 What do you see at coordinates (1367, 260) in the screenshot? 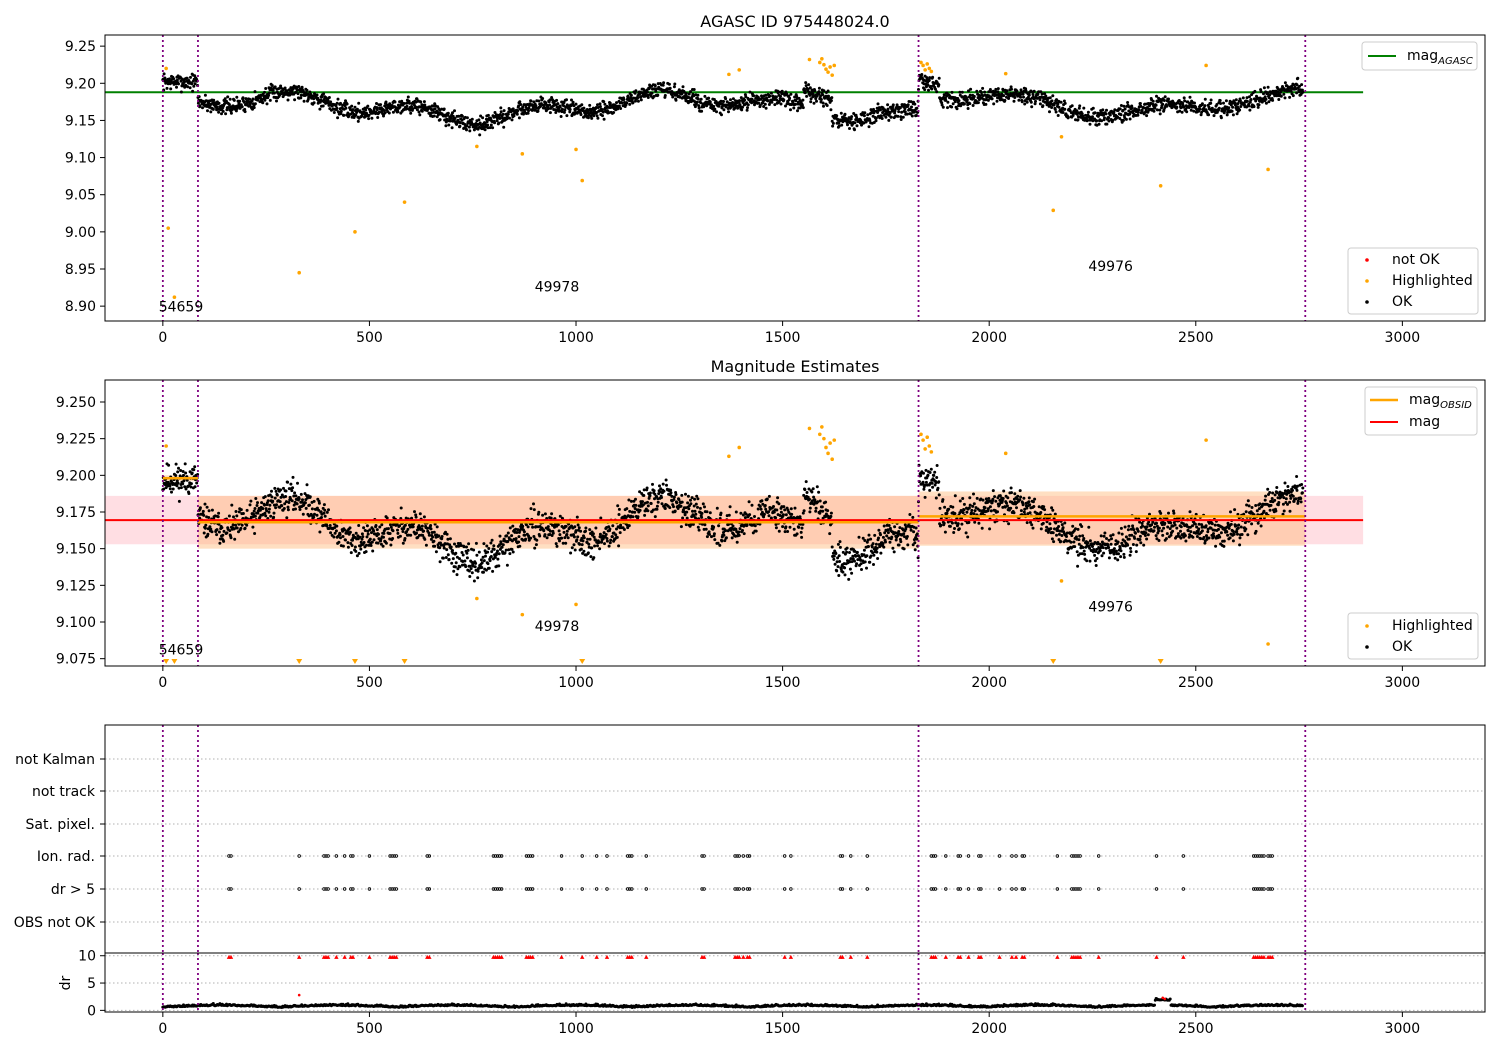
I see `legend-marker-not-ok` at bounding box center [1367, 260].